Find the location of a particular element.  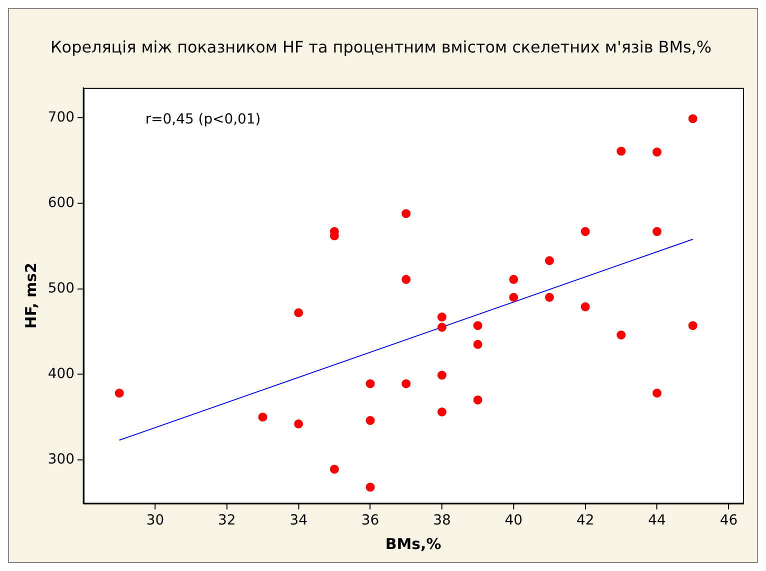

x-tick-label: 40 is located at coordinates (513, 520).